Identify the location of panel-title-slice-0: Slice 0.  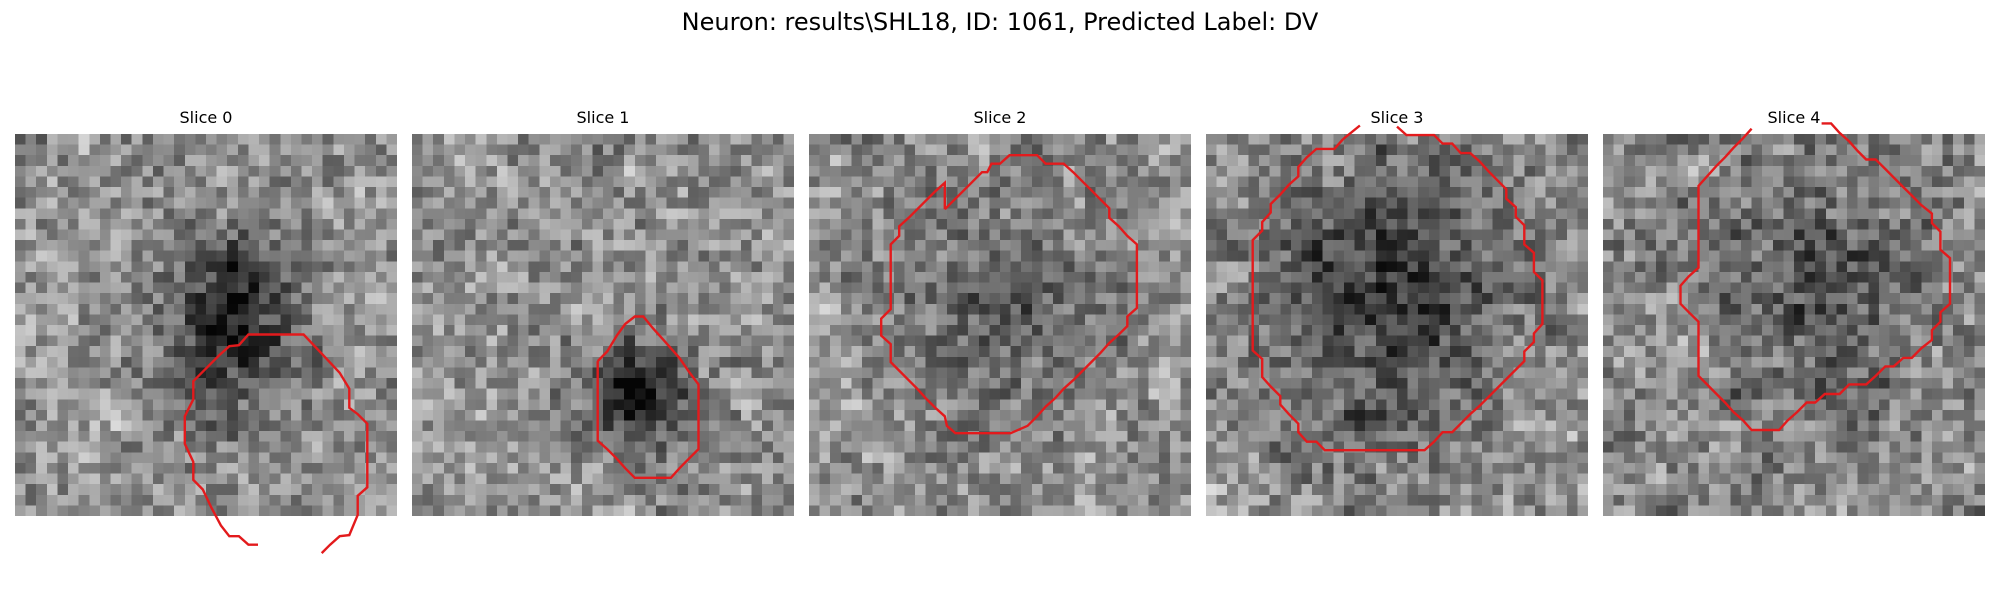
(206, 117).